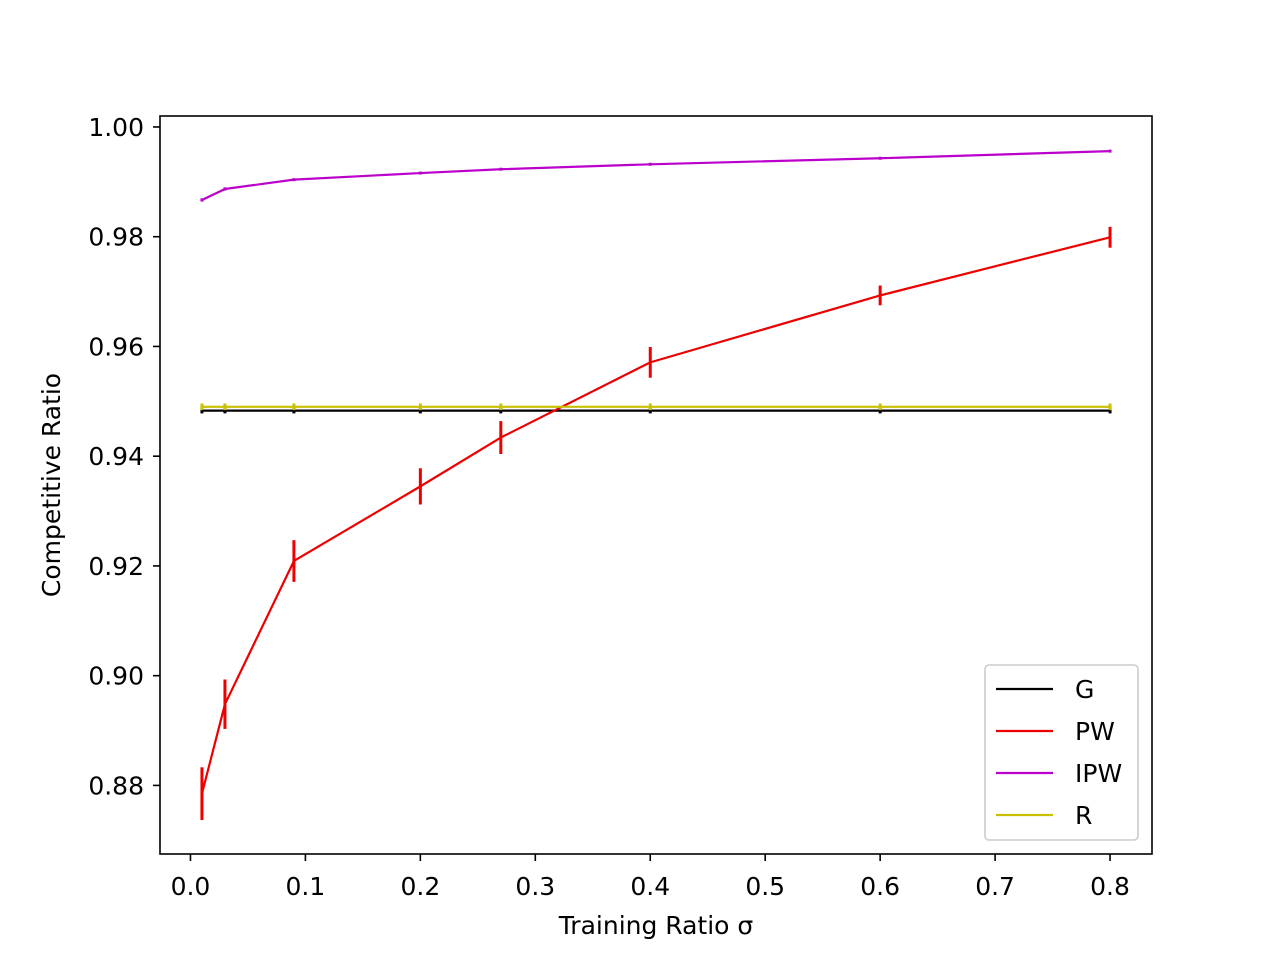 This screenshot has height=960, width=1280. I want to click on y-tick-label: 0.98, so click(116, 237).